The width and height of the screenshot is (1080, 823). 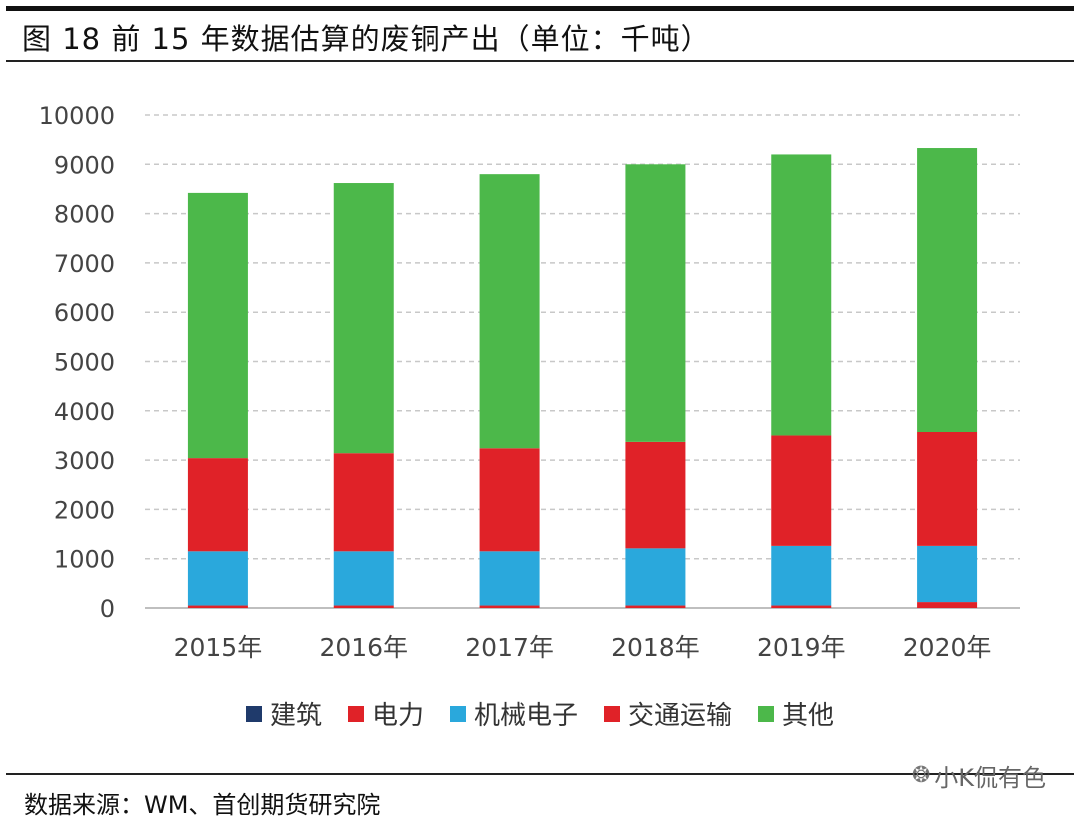 I want to click on legend: 建筑 电力 机械电子 交通运输 其他, so click(x=540, y=713).